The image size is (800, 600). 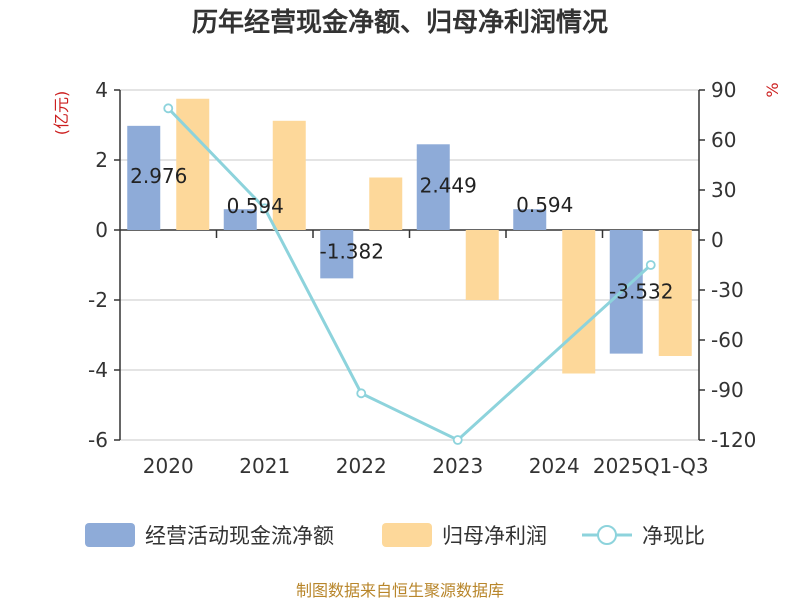 I want to click on right-tick-label: -30, so click(x=727, y=290).